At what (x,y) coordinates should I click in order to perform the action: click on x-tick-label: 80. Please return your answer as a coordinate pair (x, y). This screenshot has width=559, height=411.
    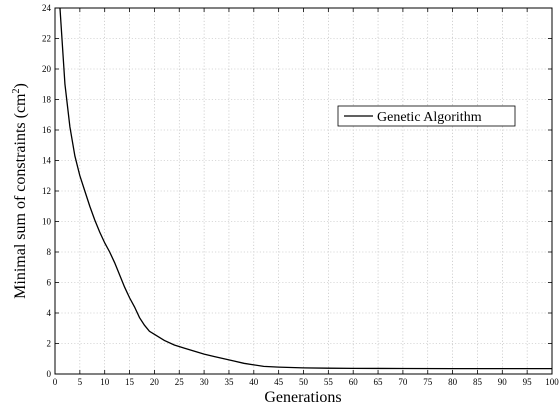
    Looking at the image, I should click on (453, 382).